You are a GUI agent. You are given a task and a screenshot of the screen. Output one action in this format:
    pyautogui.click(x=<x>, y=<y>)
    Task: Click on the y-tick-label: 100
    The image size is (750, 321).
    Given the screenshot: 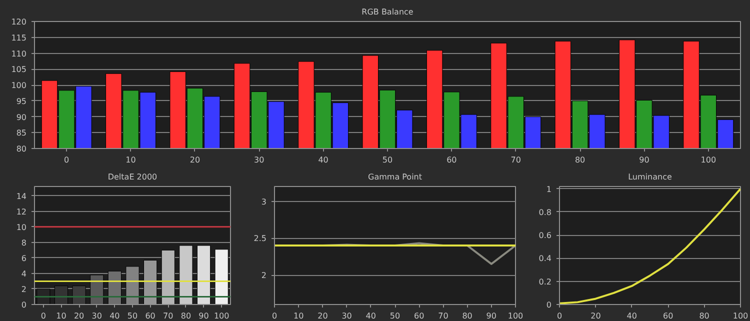 What is the action you would take?
    pyautogui.click(x=19, y=85)
    